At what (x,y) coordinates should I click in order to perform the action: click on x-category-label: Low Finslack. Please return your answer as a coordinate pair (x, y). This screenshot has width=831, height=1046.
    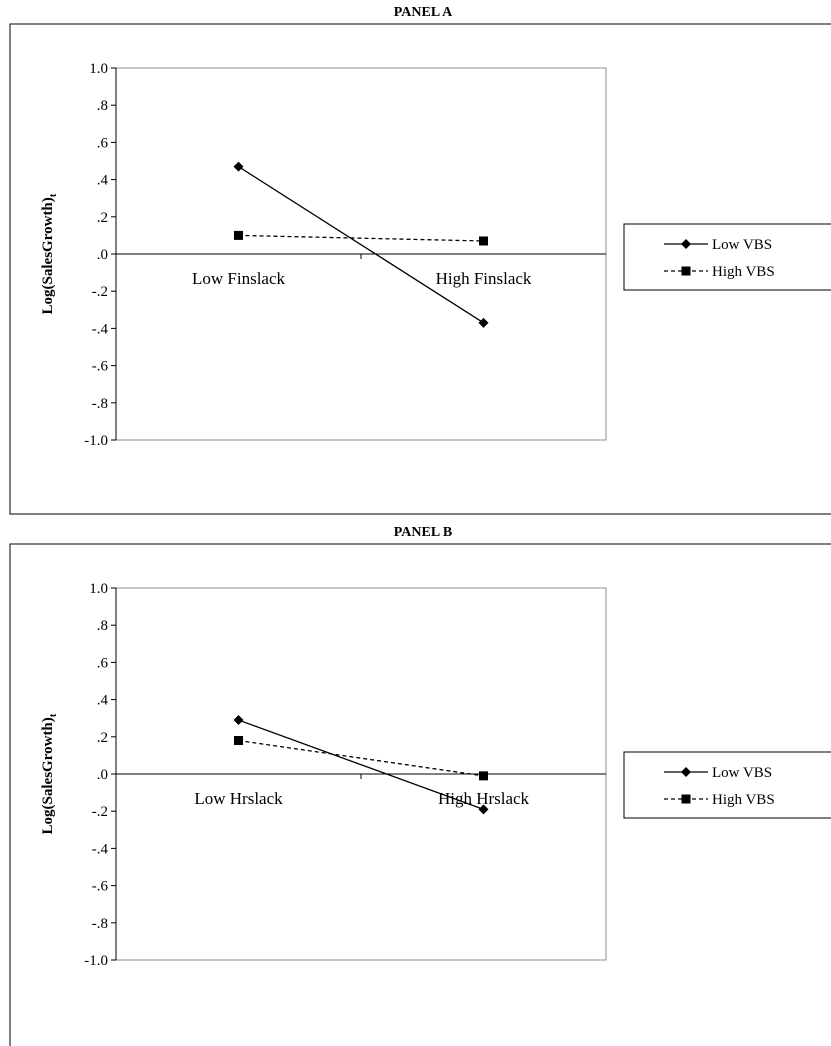
    Looking at the image, I should click on (239, 278).